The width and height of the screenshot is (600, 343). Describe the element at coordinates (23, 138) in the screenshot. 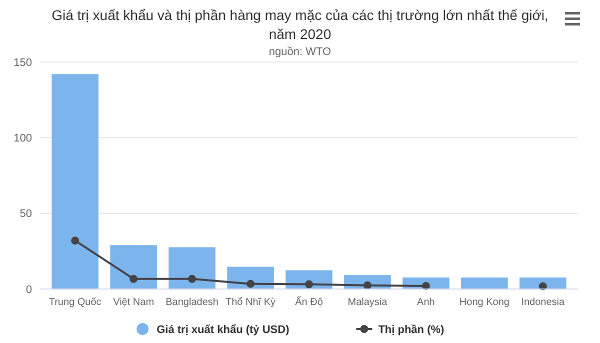

I see `y-tick-label: 100` at that location.